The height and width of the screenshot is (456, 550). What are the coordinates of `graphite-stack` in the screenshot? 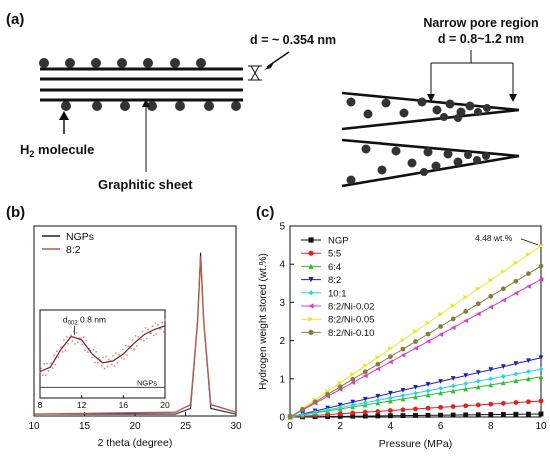 It's located at (141, 84).